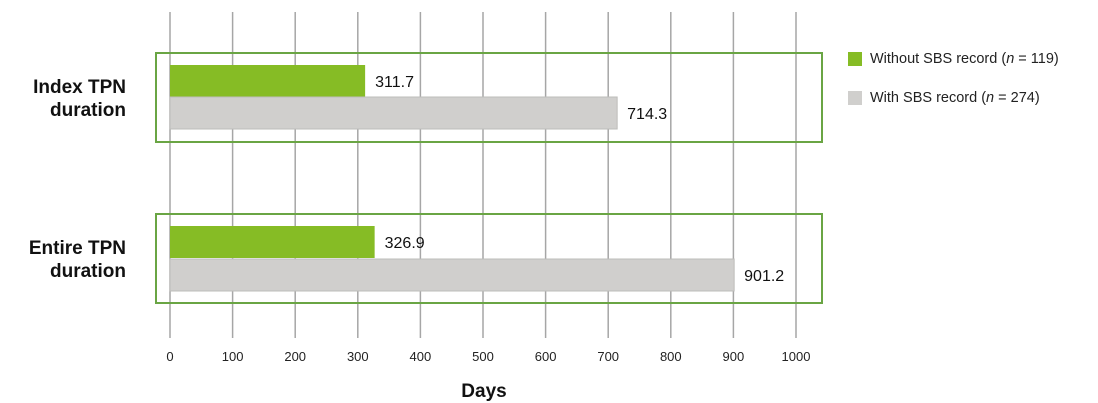 Image resolution: width=1098 pixels, height=403 pixels. Describe the element at coordinates (608, 356) in the screenshot. I see `x-tick-label-700: 700` at that location.